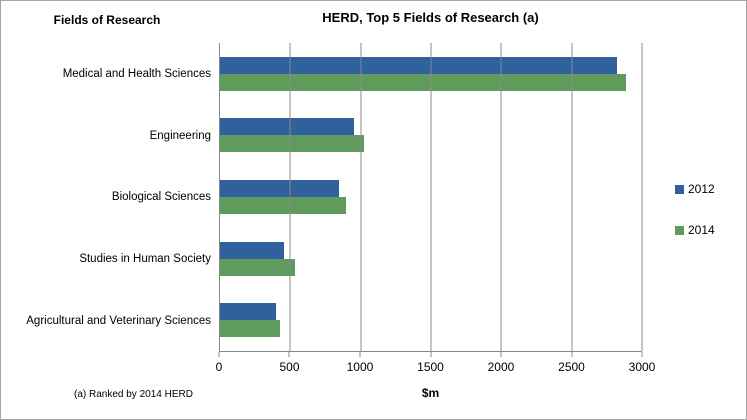  Describe the element at coordinates (571, 367) in the screenshot. I see `tick-label: 2500` at that location.